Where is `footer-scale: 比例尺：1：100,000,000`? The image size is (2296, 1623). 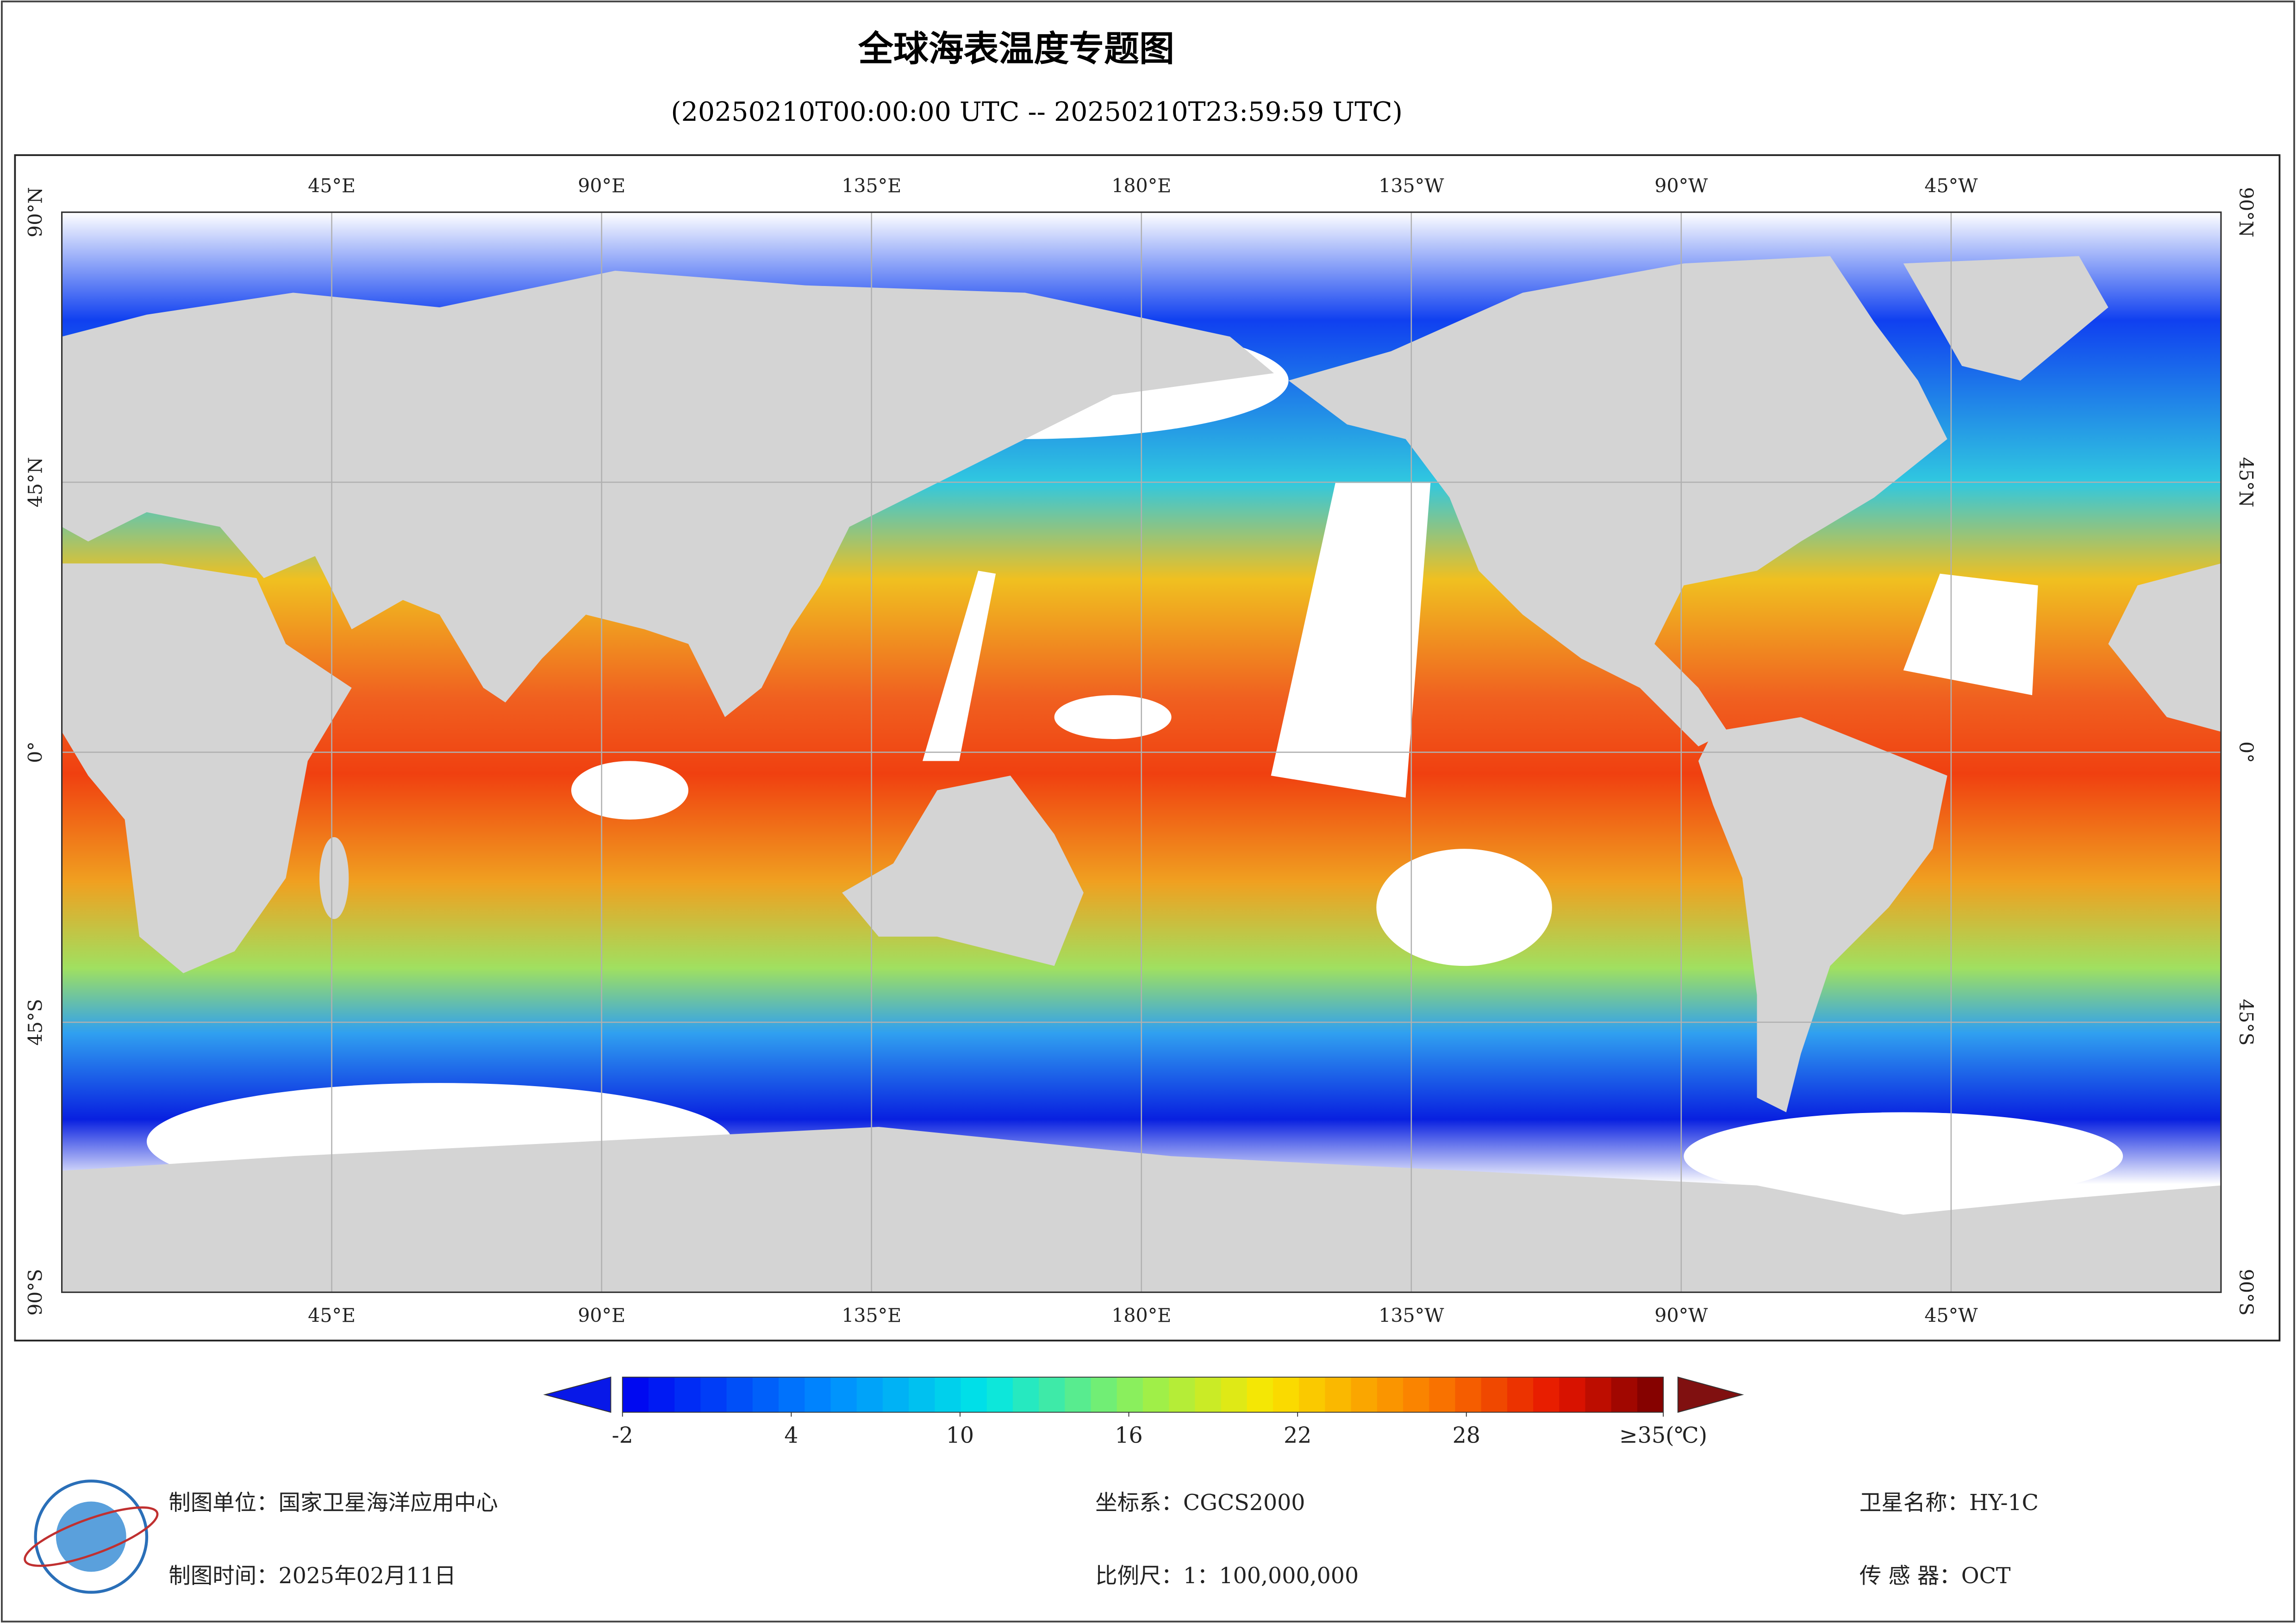
footer-scale: 比例尺：1：100,000,000 is located at coordinates (1227, 1576).